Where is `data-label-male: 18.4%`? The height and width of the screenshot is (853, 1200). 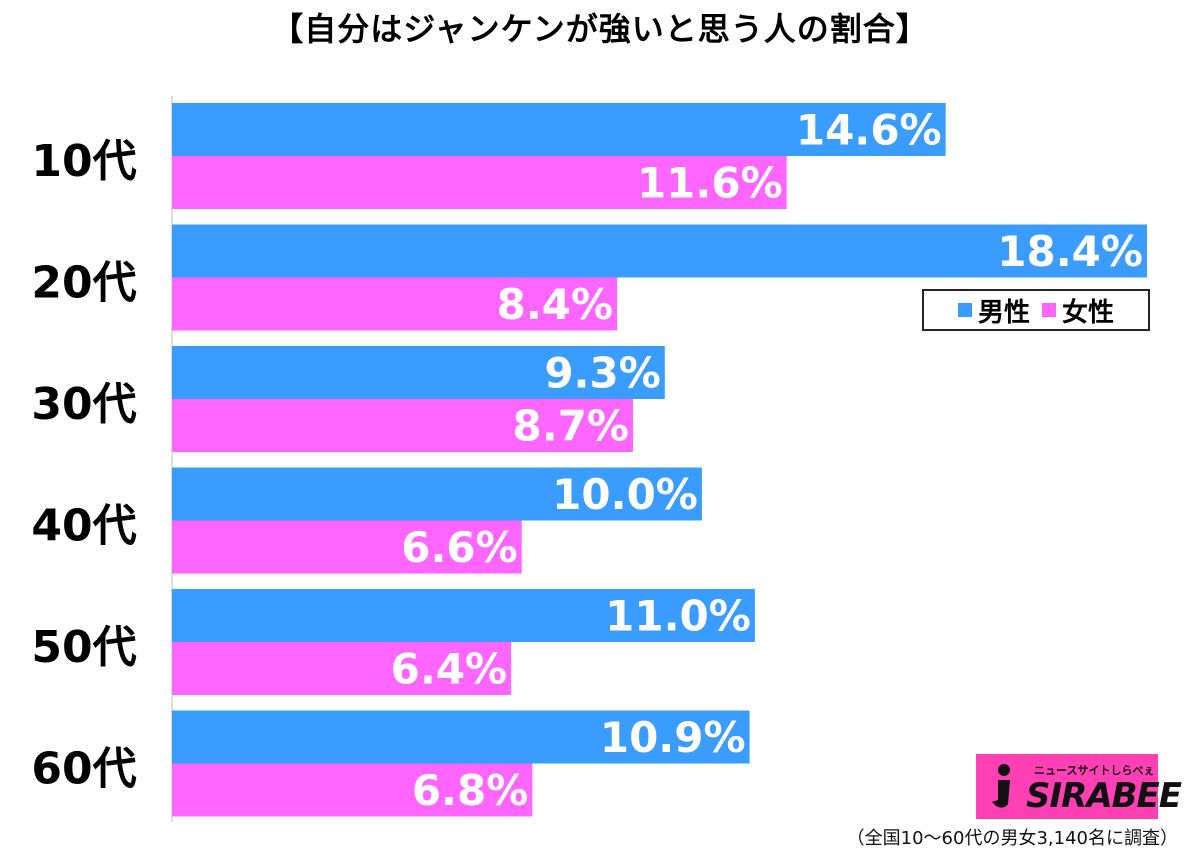
data-label-male: 18.4% is located at coordinates (1070, 251).